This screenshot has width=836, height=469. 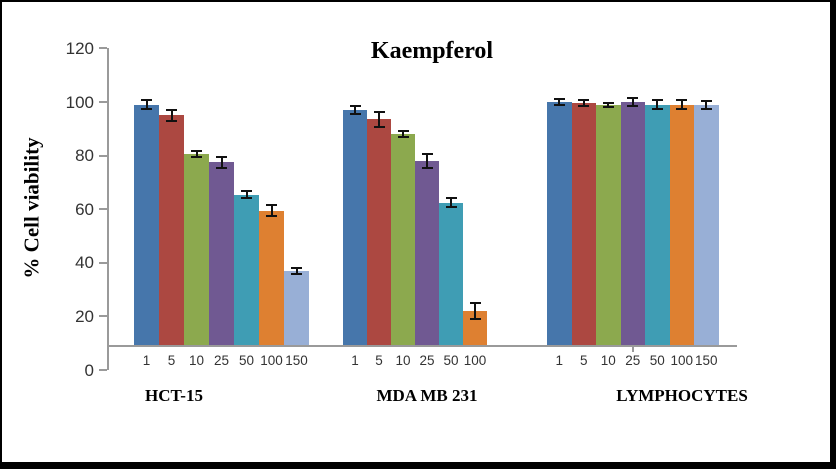 I want to click on y-tick-label-120: 120, so click(x=79, y=48).